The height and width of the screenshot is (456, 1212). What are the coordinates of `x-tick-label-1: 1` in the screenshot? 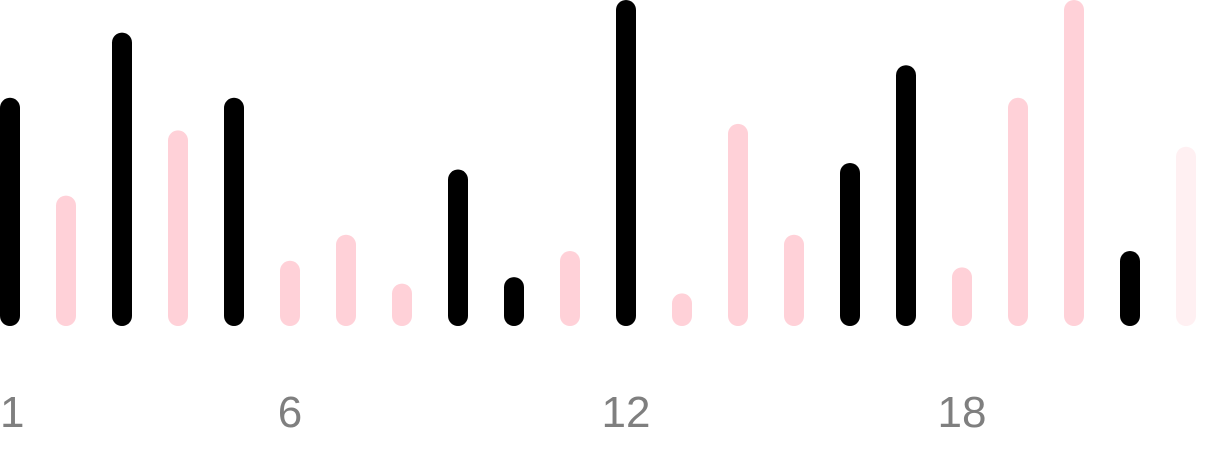 It's located at (12, 412).